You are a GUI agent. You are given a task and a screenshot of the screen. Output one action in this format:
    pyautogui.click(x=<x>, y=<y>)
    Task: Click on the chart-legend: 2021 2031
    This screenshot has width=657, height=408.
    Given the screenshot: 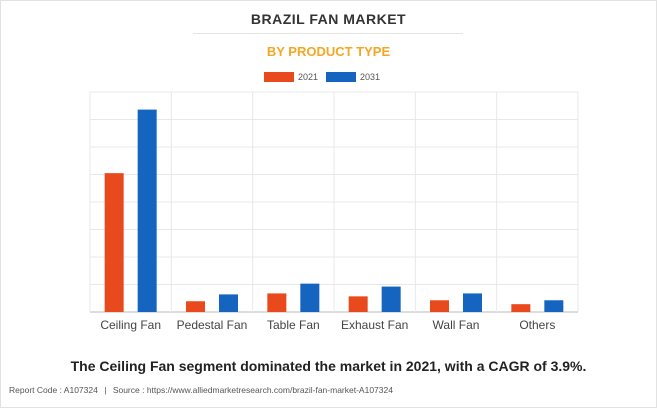 What is the action you would take?
    pyautogui.click(x=326, y=77)
    